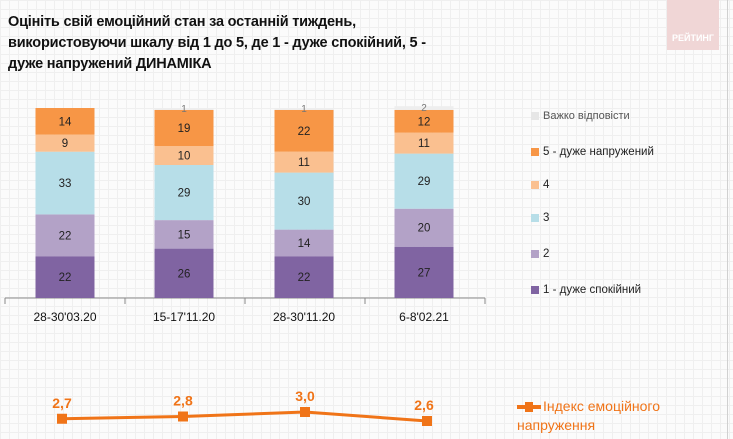 This screenshot has height=439, width=733. I want to click on data-label: 27, so click(424, 273).